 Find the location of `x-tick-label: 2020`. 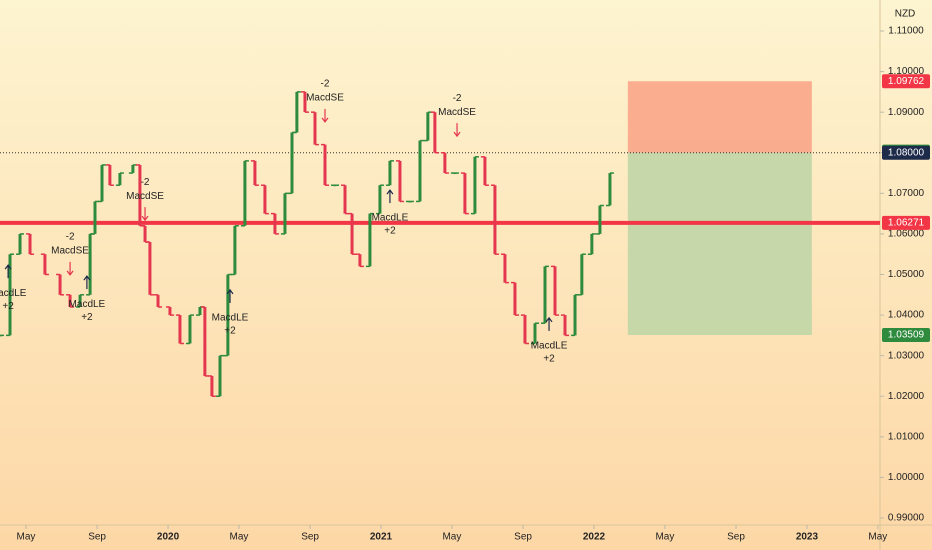

x-tick-label: 2020 is located at coordinates (168, 537).